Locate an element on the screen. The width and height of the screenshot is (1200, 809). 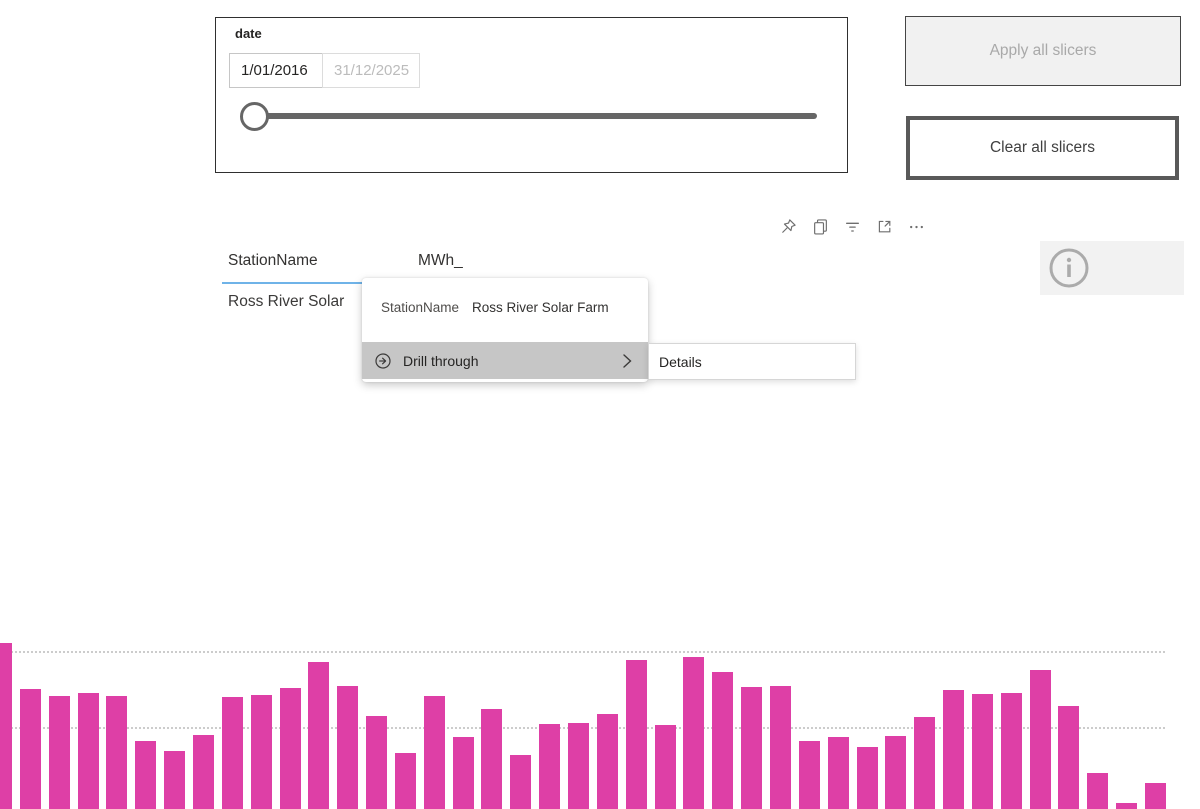
table-row-cell-stationname: Ross River Solar is located at coordinates (286, 301).